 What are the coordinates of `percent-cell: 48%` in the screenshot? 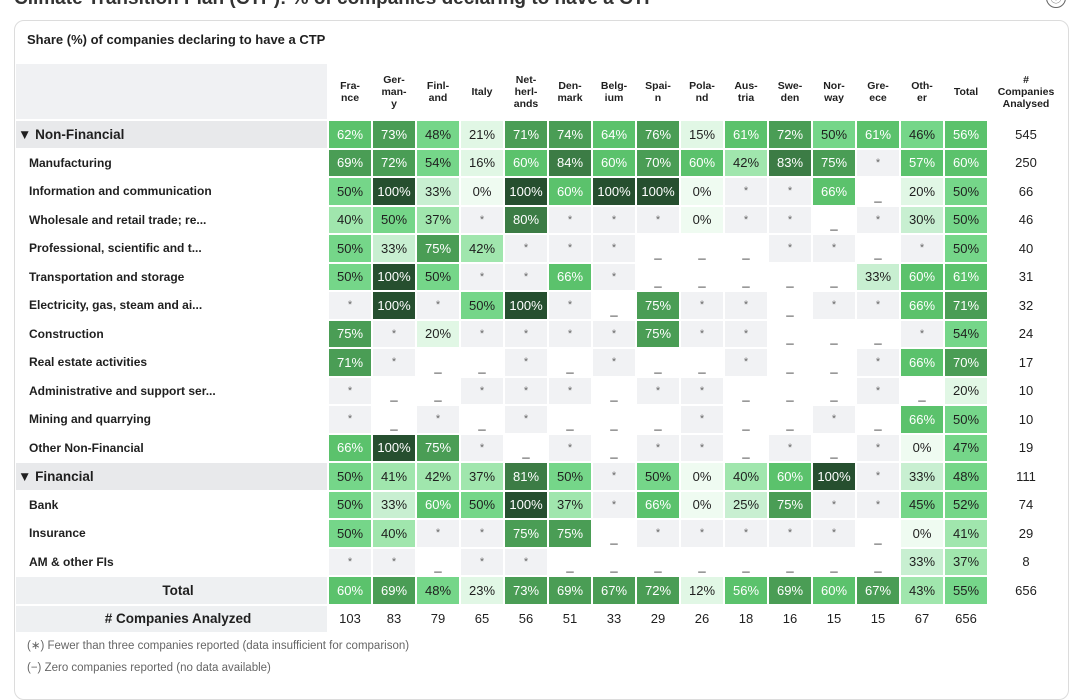 It's located at (966, 476).